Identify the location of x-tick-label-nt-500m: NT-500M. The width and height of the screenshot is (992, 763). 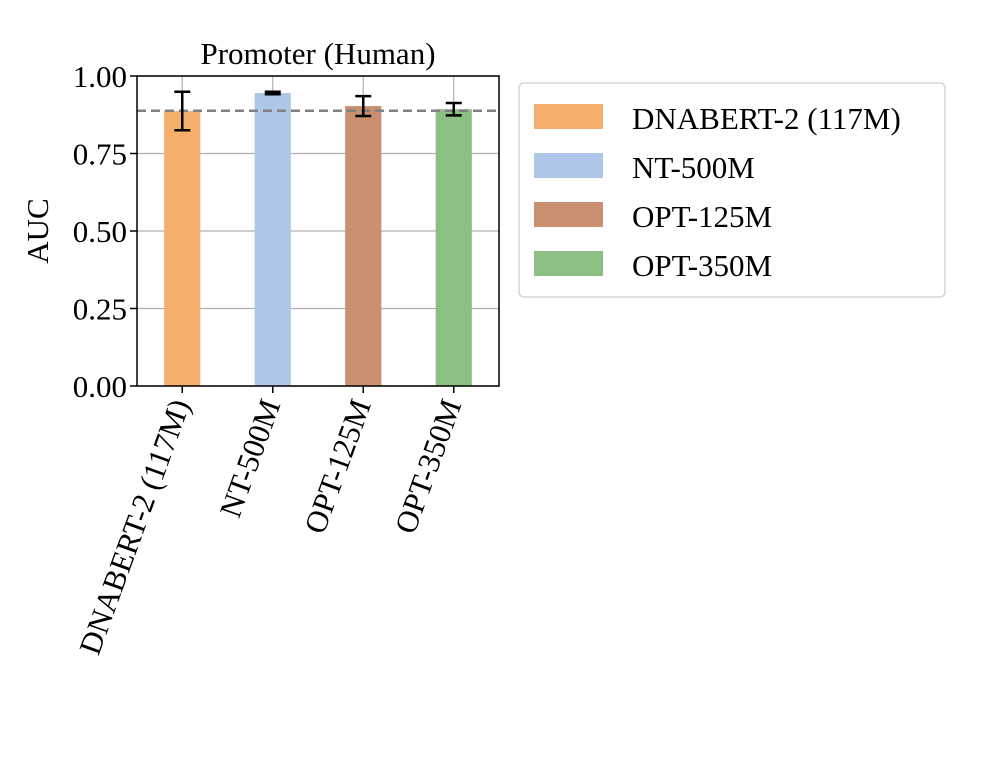
(249, 457).